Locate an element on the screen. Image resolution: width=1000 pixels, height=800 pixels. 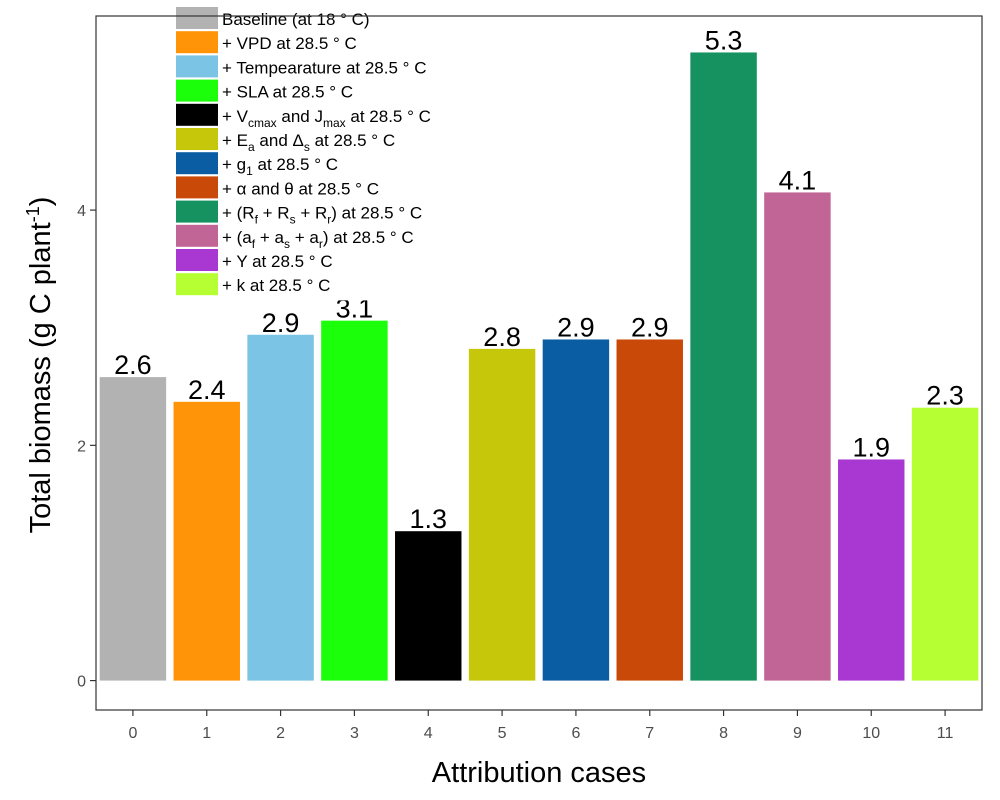
legend-text: + Tempearature at 28.5 ° C is located at coordinates (324, 67).